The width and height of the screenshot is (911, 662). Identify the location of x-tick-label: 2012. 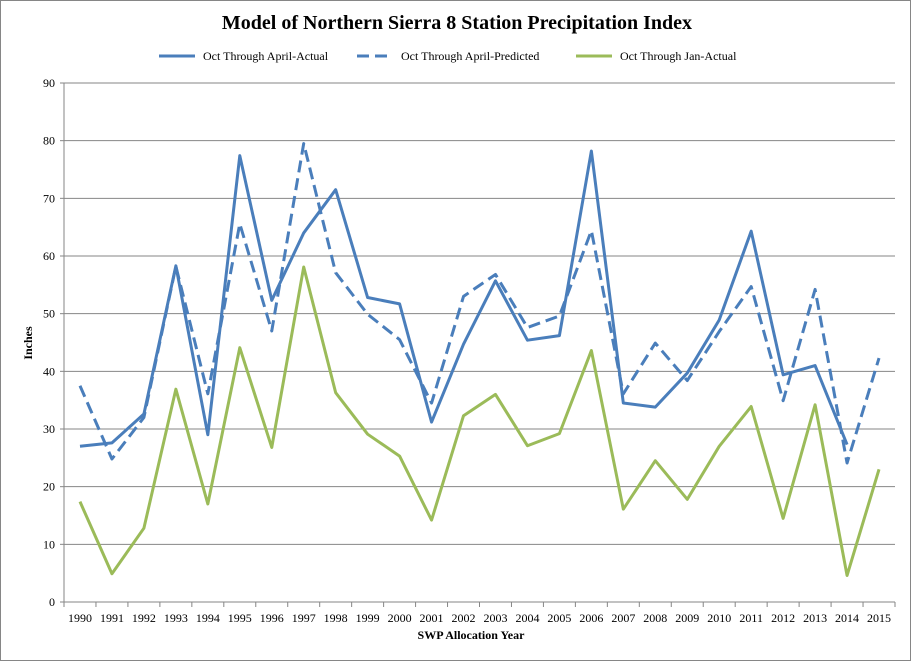
(783, 618).